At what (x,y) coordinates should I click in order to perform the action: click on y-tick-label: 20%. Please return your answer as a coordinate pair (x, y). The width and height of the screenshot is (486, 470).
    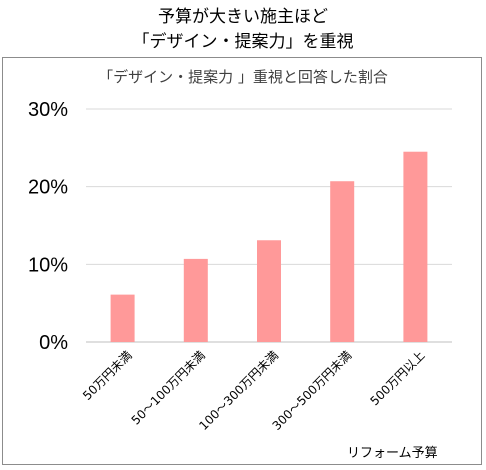
    Looking at the image, I should click on (48, 188).